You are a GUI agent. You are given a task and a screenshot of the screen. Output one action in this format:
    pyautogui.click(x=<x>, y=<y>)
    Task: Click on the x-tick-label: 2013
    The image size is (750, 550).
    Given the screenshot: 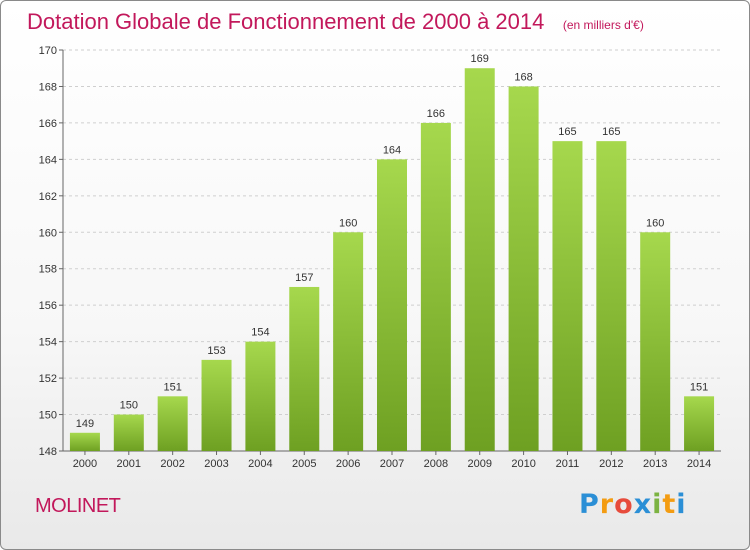 What is the action you would take?
    pyautogui.click(x=655, y=464)
    